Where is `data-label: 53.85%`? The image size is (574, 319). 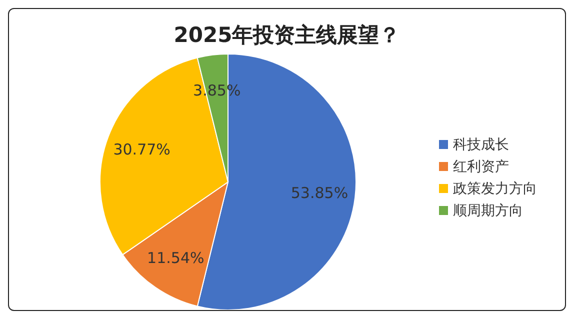 data-label: 53.85% is located at coordinates (319, 193).